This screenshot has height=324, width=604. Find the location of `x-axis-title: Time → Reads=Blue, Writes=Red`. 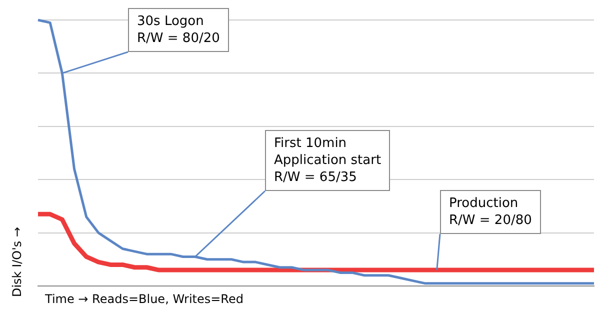

x-axis-title: Time → Reads=Blue, Writes=Red is located at coordinates (144, 299).